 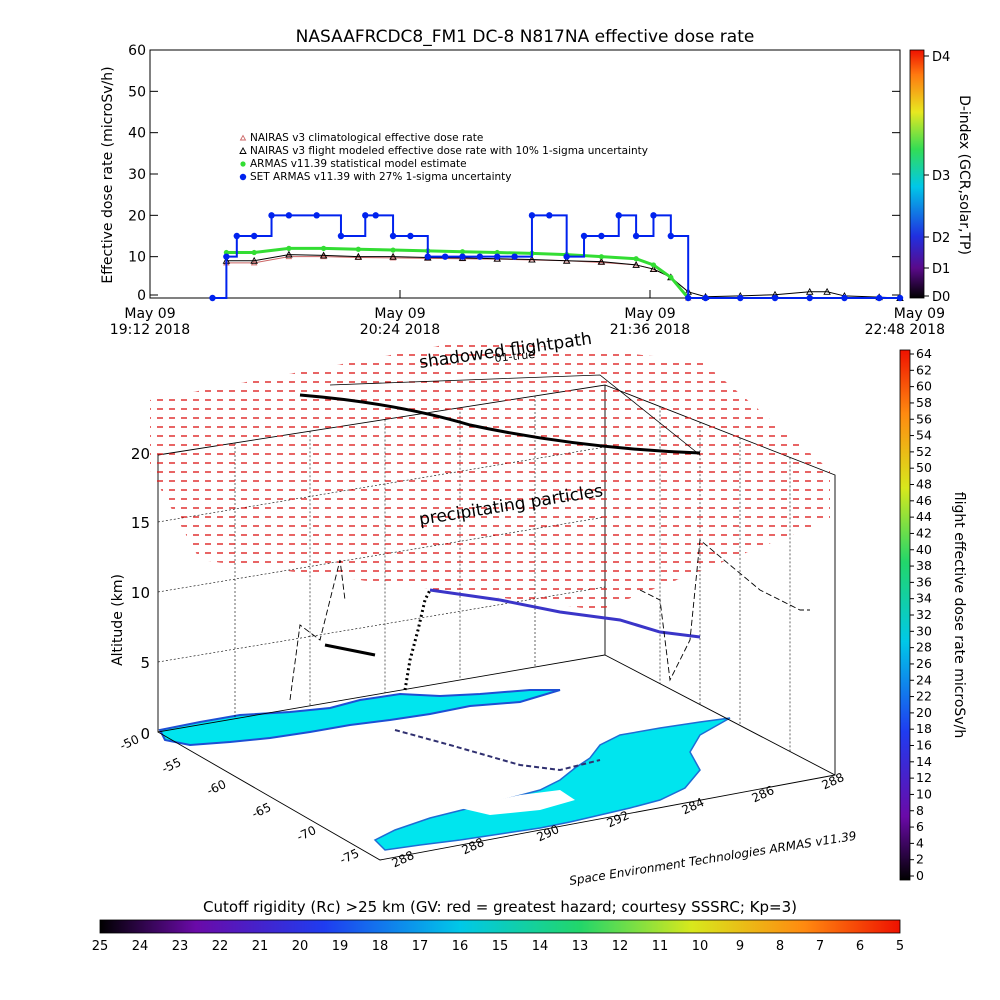 What do you see at coordinates (924, 745) in the screenshot?
I see `dose-rate-tick-label: 16` at bounding box center [924, 745].